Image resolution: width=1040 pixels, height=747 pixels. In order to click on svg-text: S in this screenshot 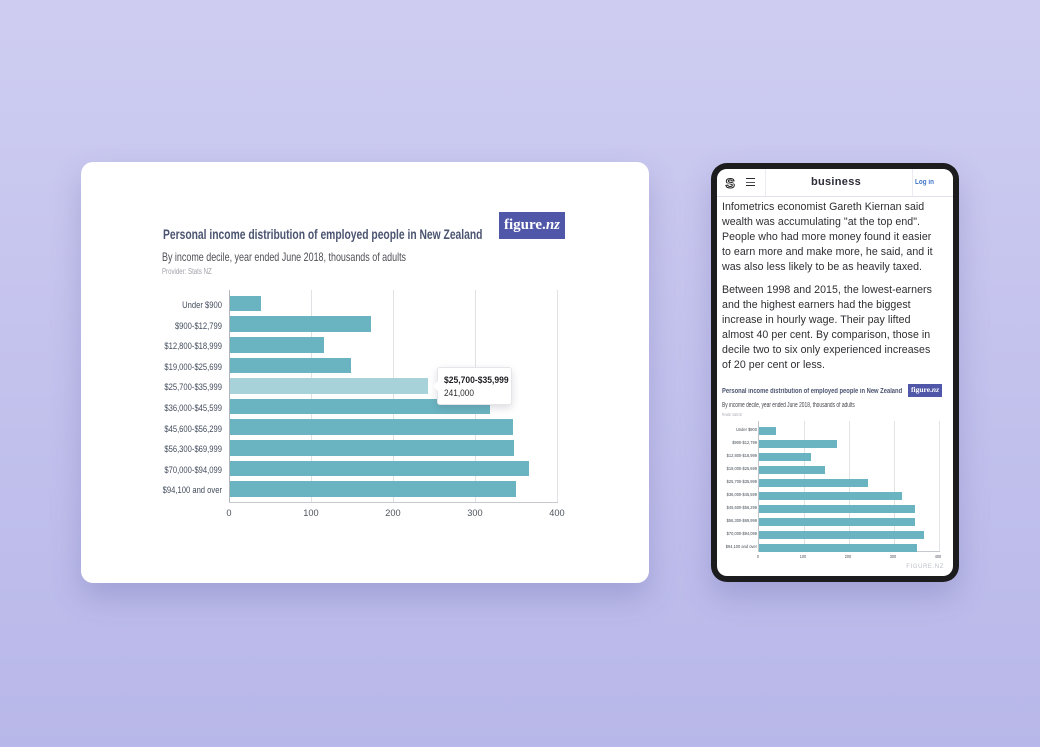, I will do `click(729, 183)`.